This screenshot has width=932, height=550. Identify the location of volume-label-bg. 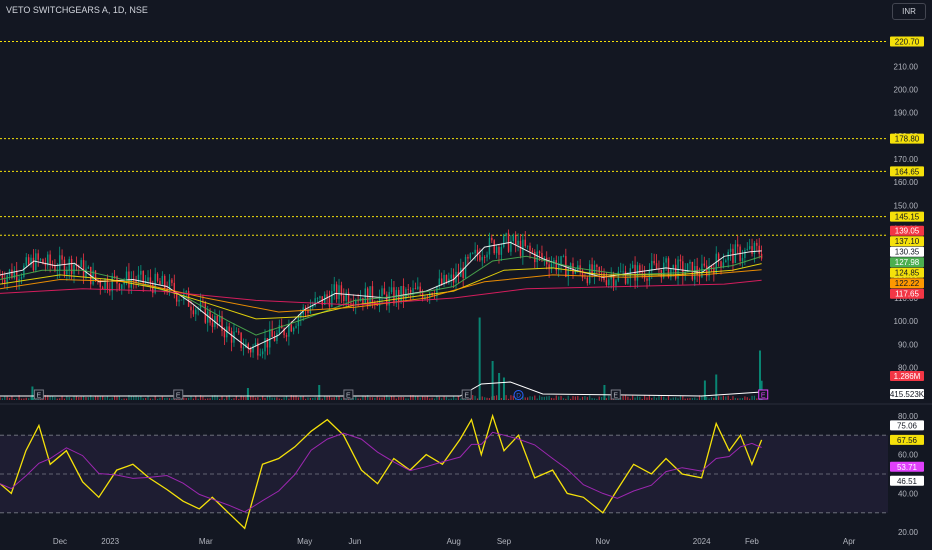
(907, 376).